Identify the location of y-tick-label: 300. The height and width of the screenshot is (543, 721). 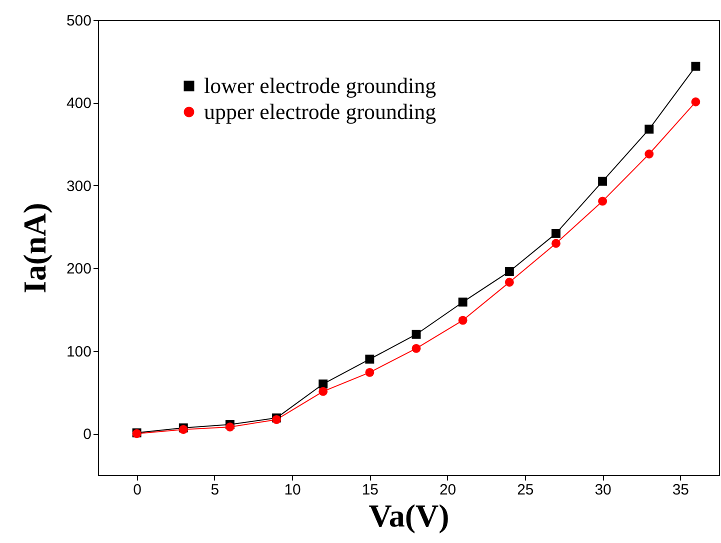
(79, 186).